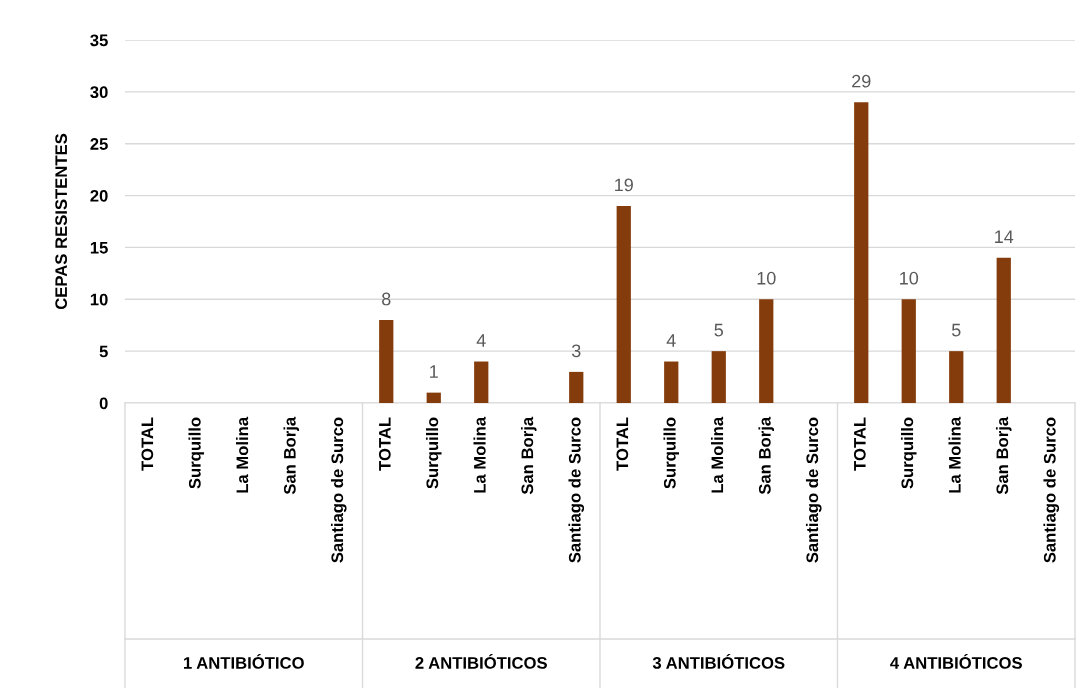 Image resolution: width=1092 pixels, height=688 pixels. I want to click on y-tick-label: 25, so click(99, 144).